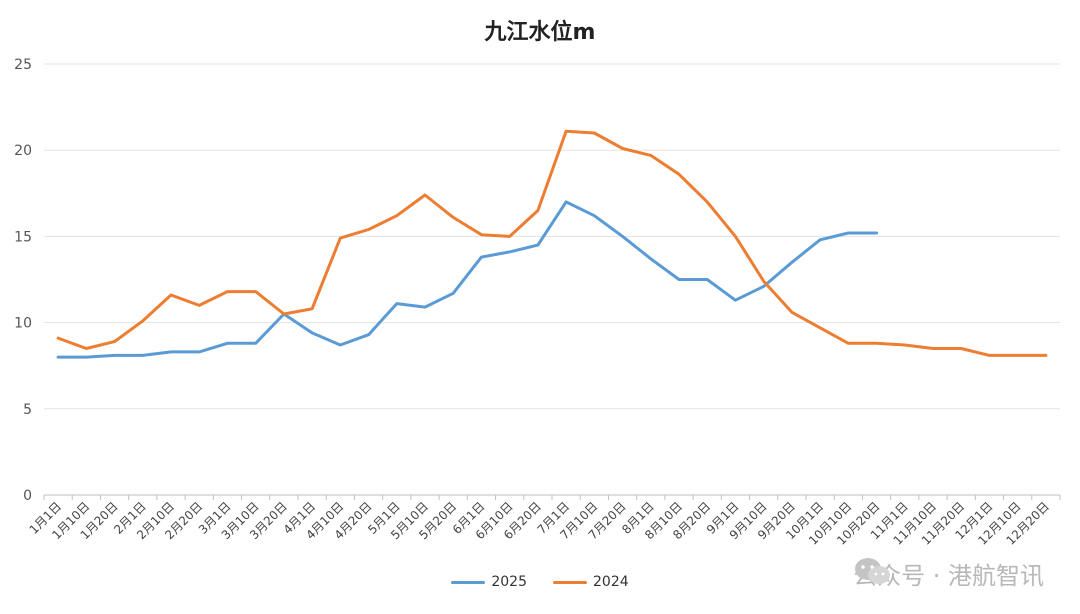 This screenshot has width=1080, height=614. I want to click on legend-label-2025: 2025, so click(509, 582).